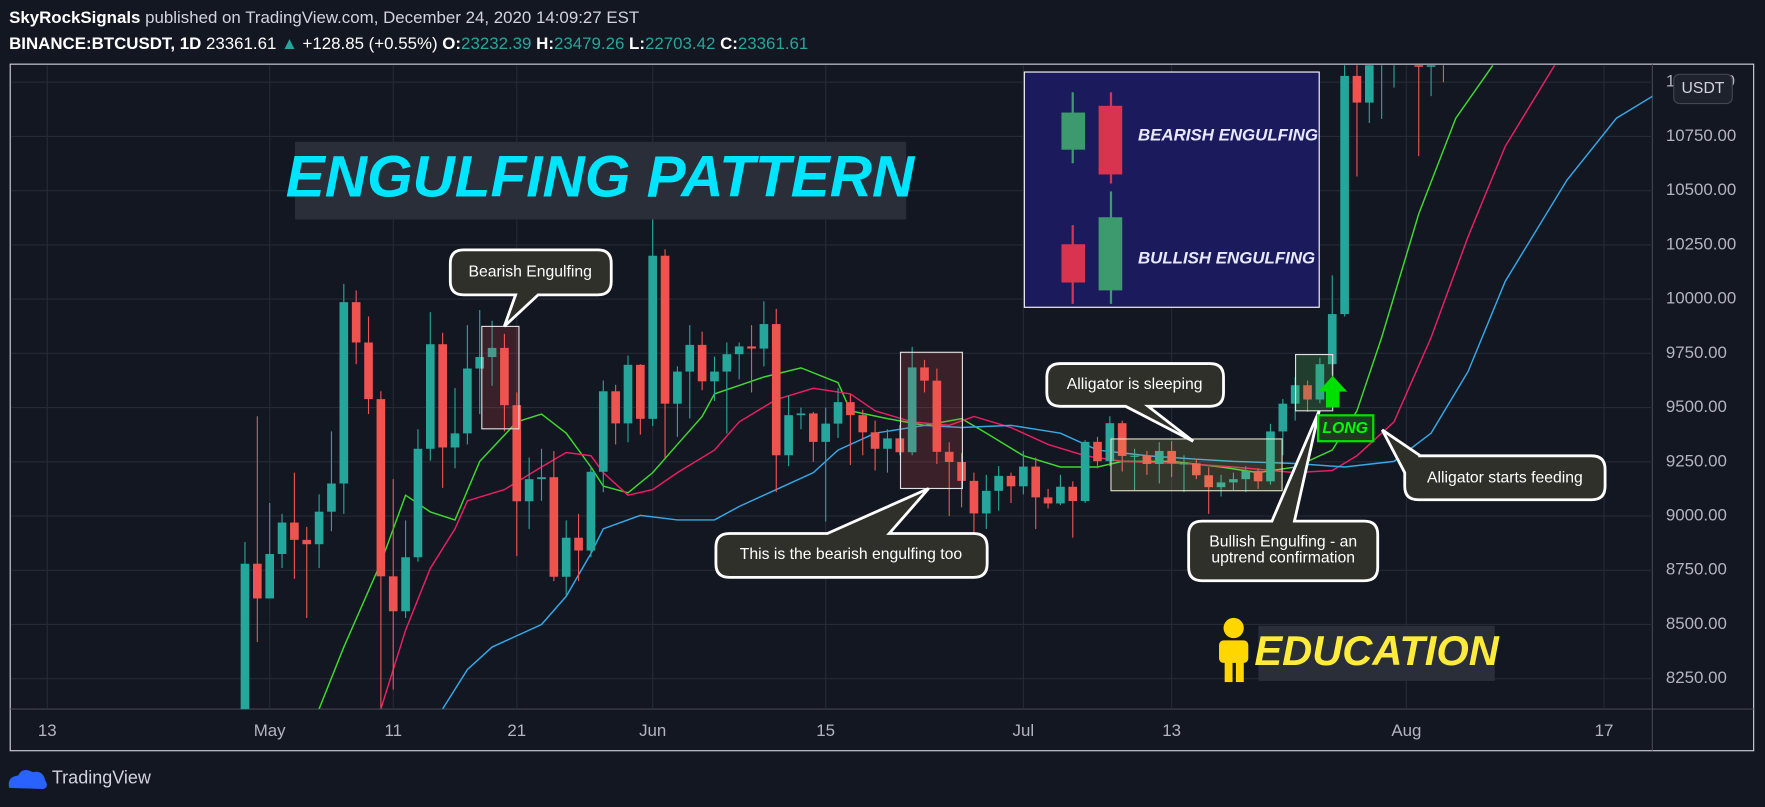 The height and width of the screenshot is (807, 1765). What do you see at coordinates (270, 730) in the screenshot?
I see `x-tick-label: May` at bounding box center [270, 730].